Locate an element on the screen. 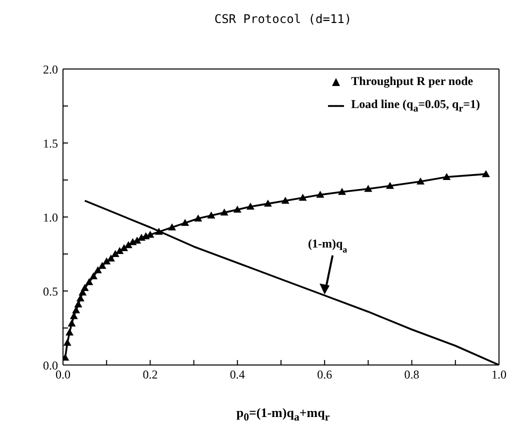 The width and height of the screenshot is (526, 441). annotation: (1-m)q$_{a}$ is located at coordinates (328, 245).